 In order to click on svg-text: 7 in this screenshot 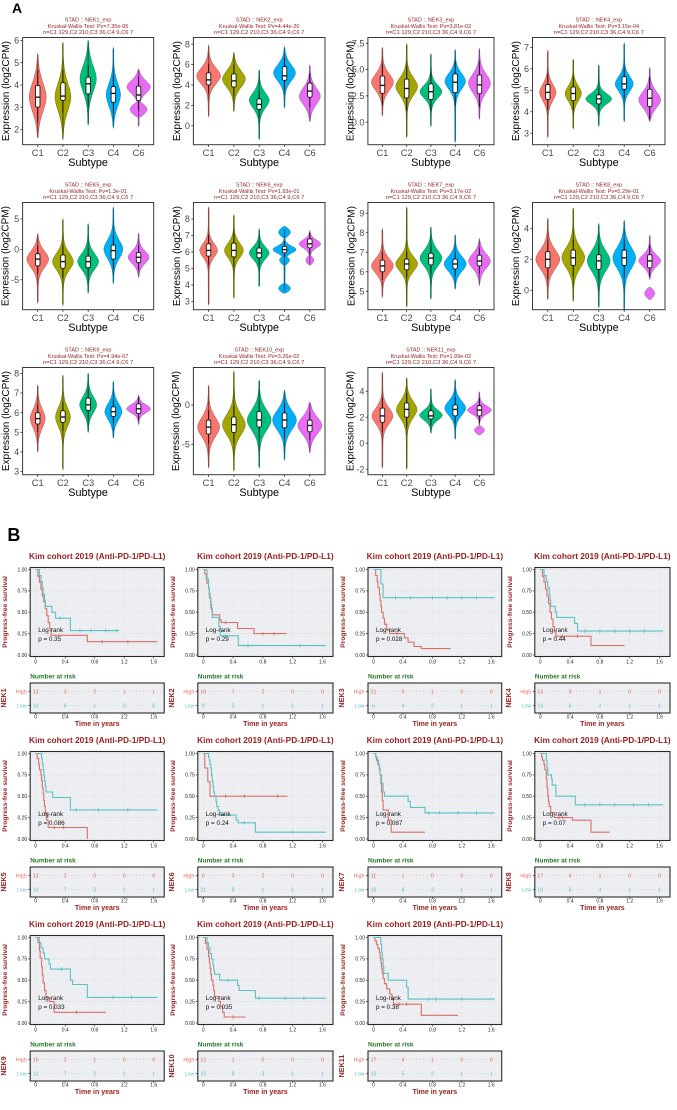, I will do `click(187, 236)`.